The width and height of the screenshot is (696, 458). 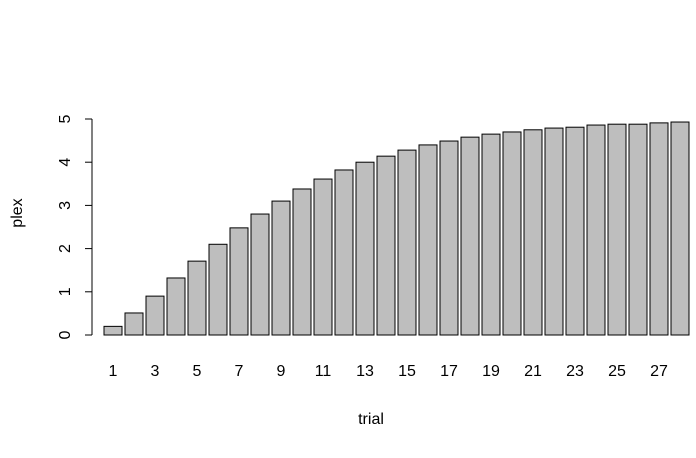 What do you see at coordinates (407, 371) in the screenshot?
I see `x-tick-label: 15` at bounding box center [407, 371].